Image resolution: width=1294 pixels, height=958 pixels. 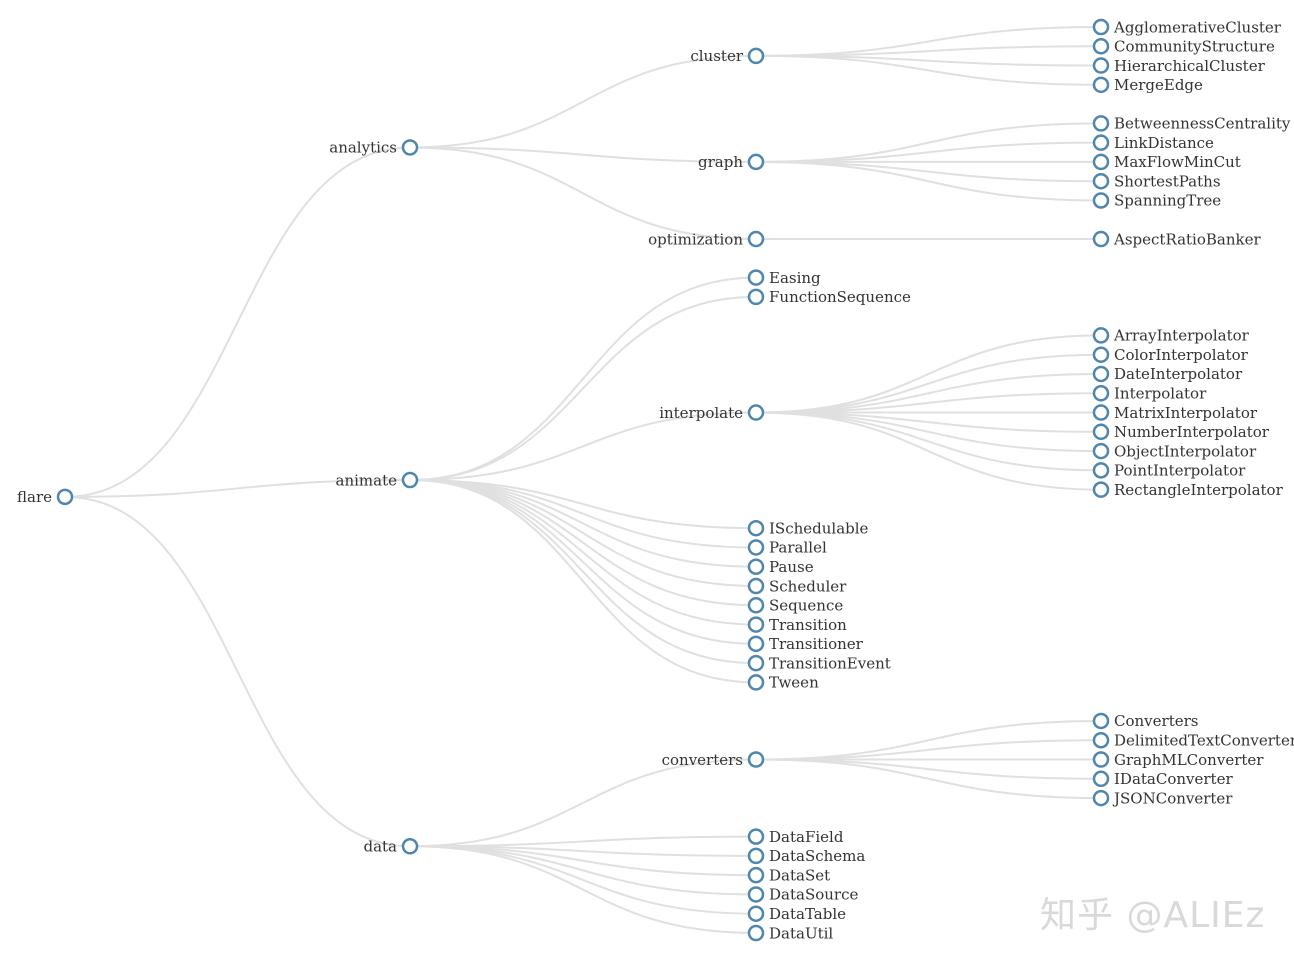 I want to click on node-functionsequence: FunctionSequence, so click(x=829, y=297).